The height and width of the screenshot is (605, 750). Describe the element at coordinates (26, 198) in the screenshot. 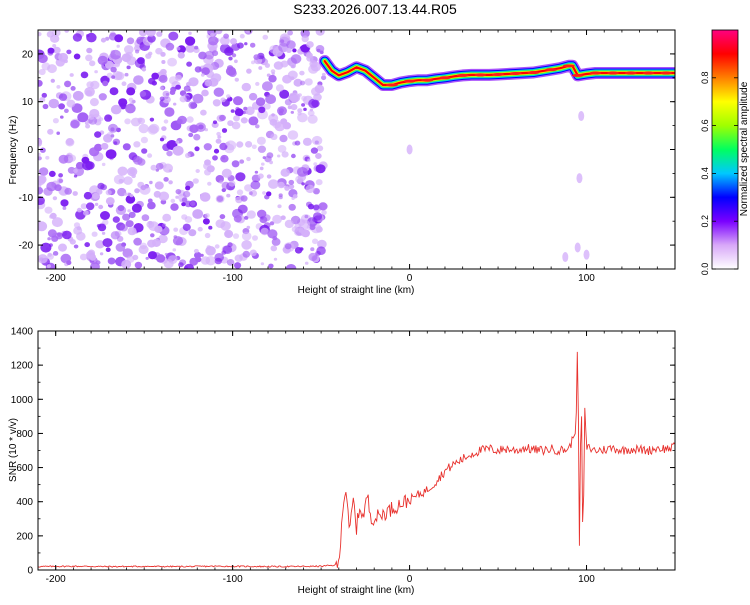

I see `y-tick-label: -10` at that location.